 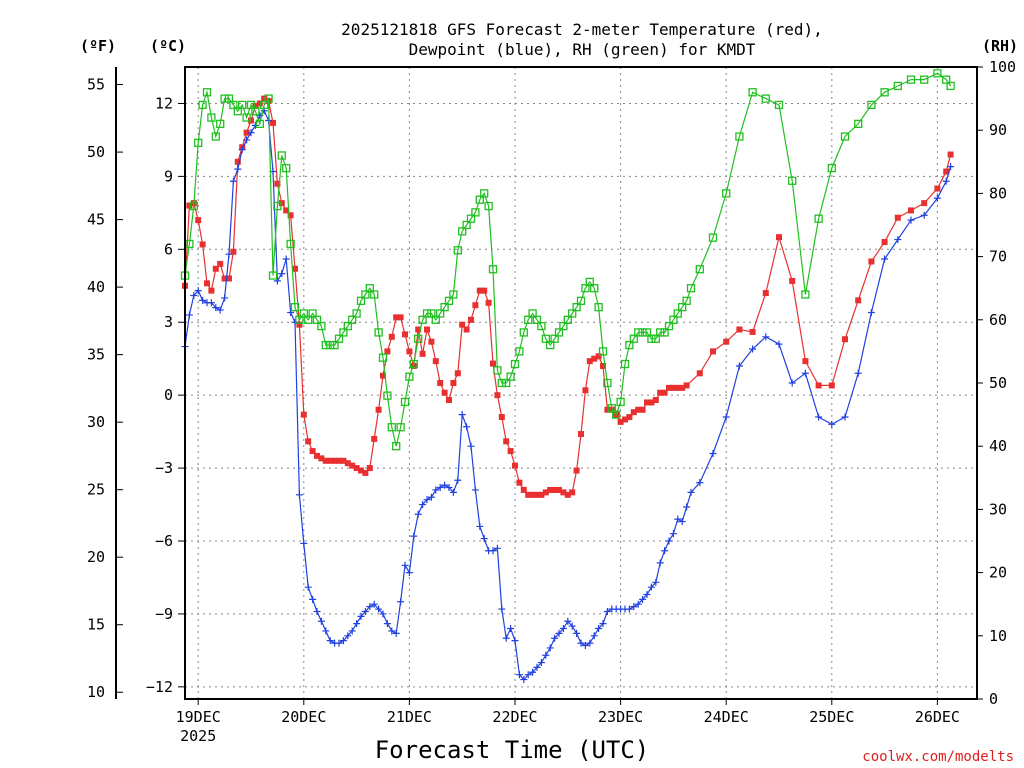 What do you see at coordinates (96, 85) in the screenshot?
I see `fahrenheit-tick-label: 55` at bounding box center [96, 85].